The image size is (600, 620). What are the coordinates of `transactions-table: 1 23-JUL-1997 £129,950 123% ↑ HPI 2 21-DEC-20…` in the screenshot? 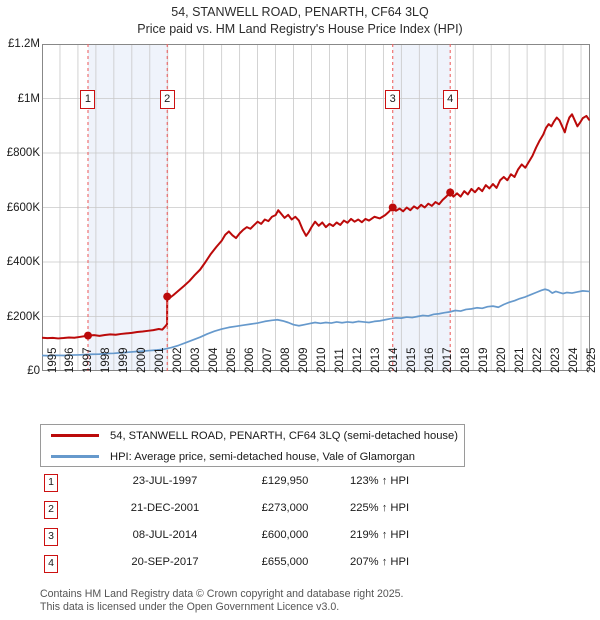 It's located at (255, 526).